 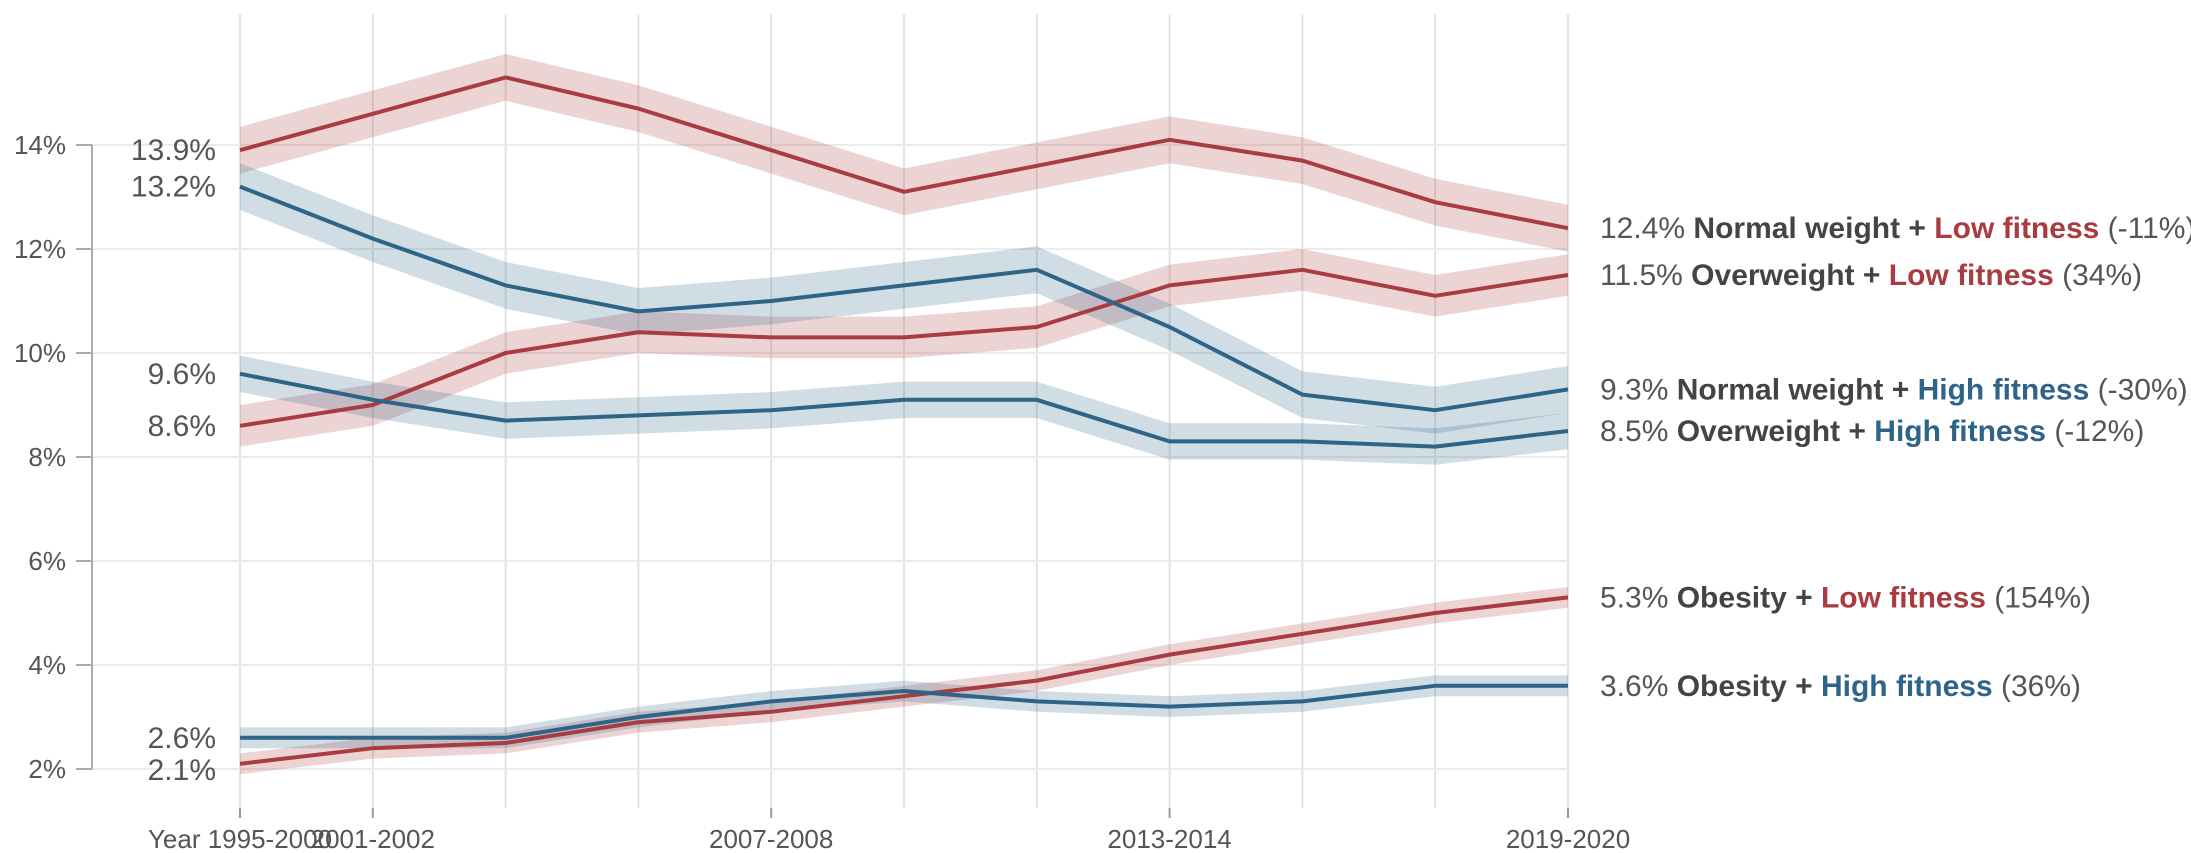 I want to click on y-tick-label: 12%, so click(x=40, y=249).